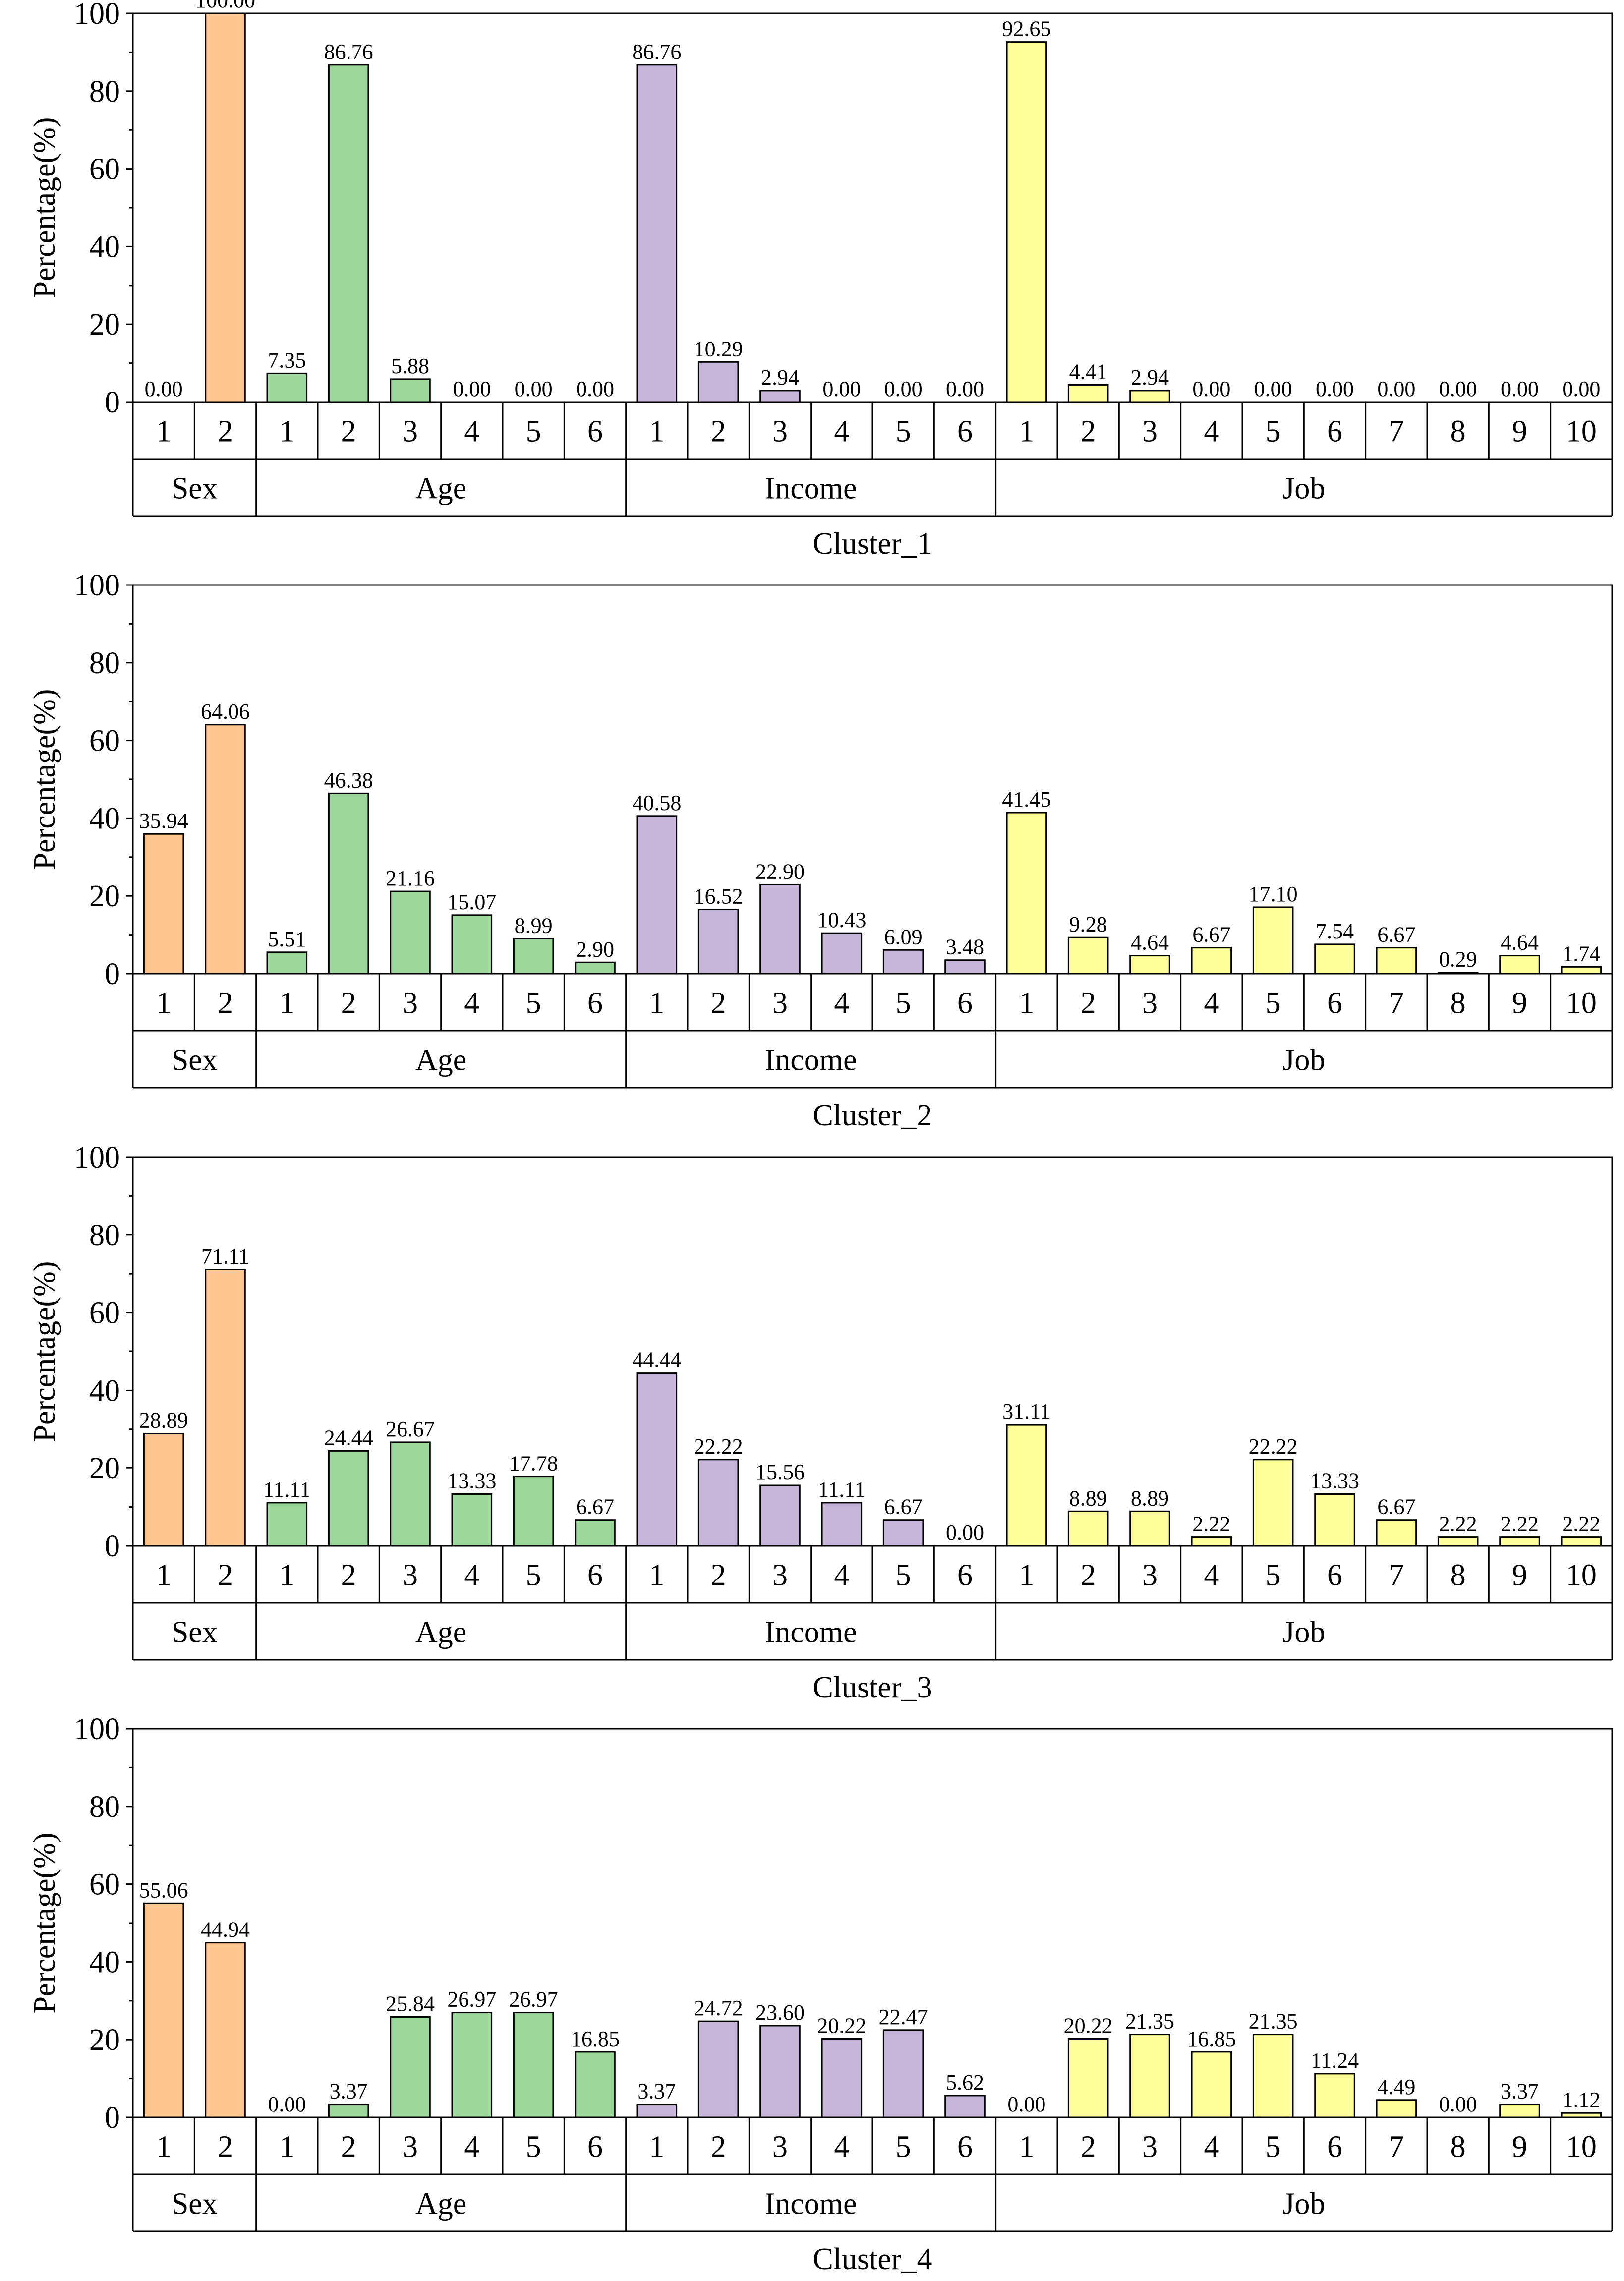  I want to click on x-tick-label: 3, so click(780, 2147).